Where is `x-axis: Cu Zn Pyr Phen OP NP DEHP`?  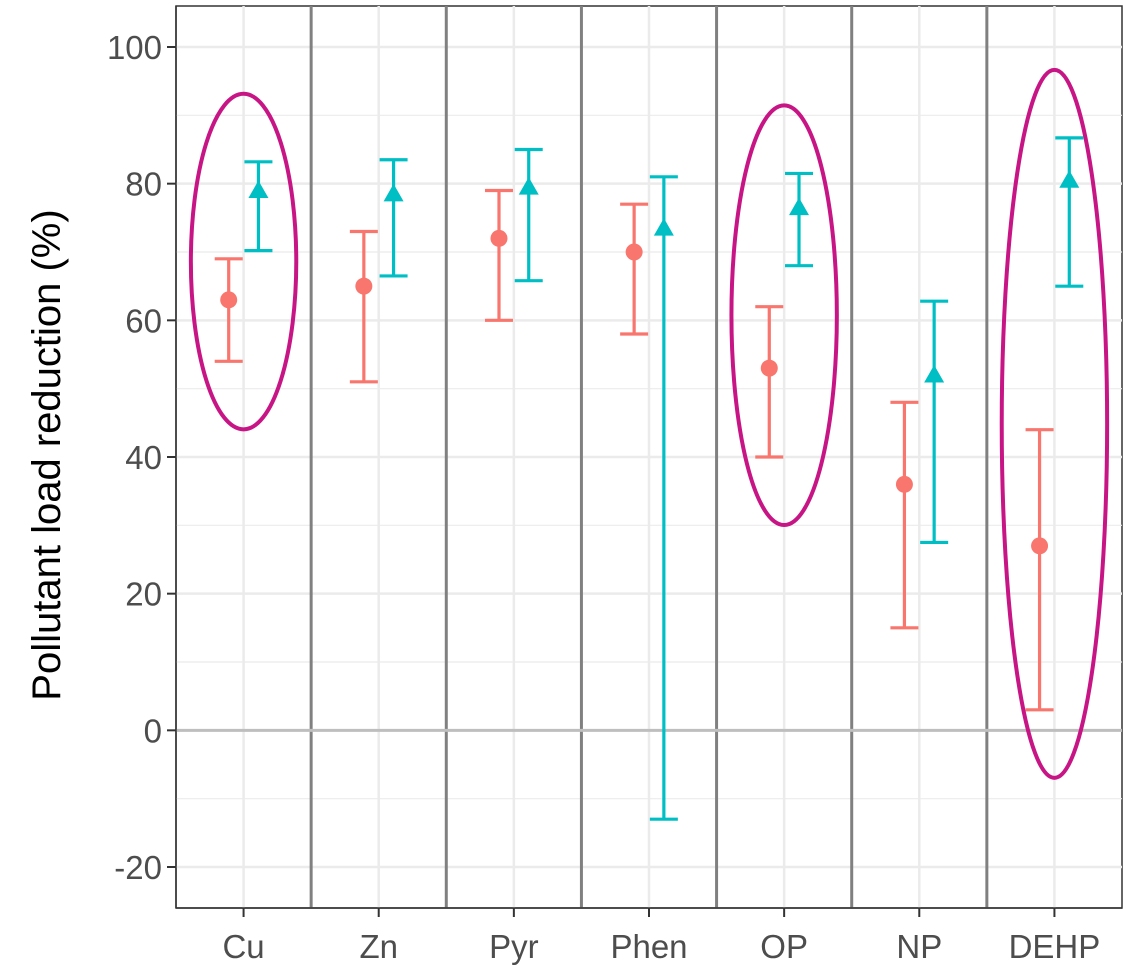 x-axis: Cu Zn Pyr Phen OP NP DEHP is located at coordinates (649, 936).